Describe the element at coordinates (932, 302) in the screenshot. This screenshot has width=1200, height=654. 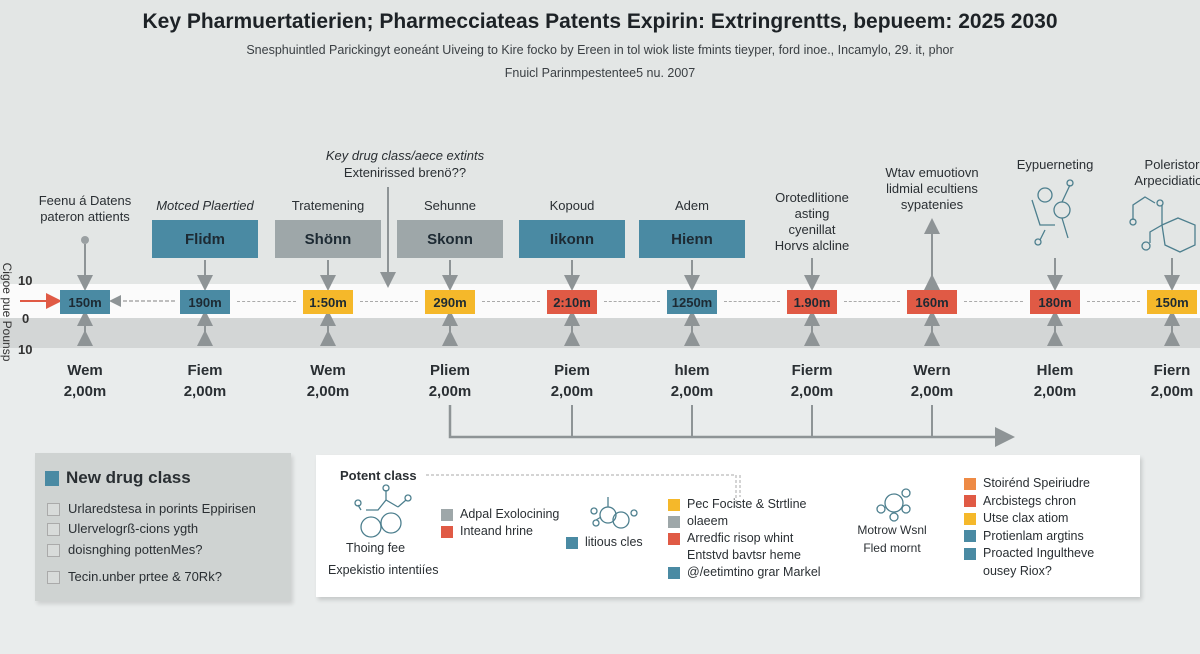
I see `value-badge: 160m` at that location.